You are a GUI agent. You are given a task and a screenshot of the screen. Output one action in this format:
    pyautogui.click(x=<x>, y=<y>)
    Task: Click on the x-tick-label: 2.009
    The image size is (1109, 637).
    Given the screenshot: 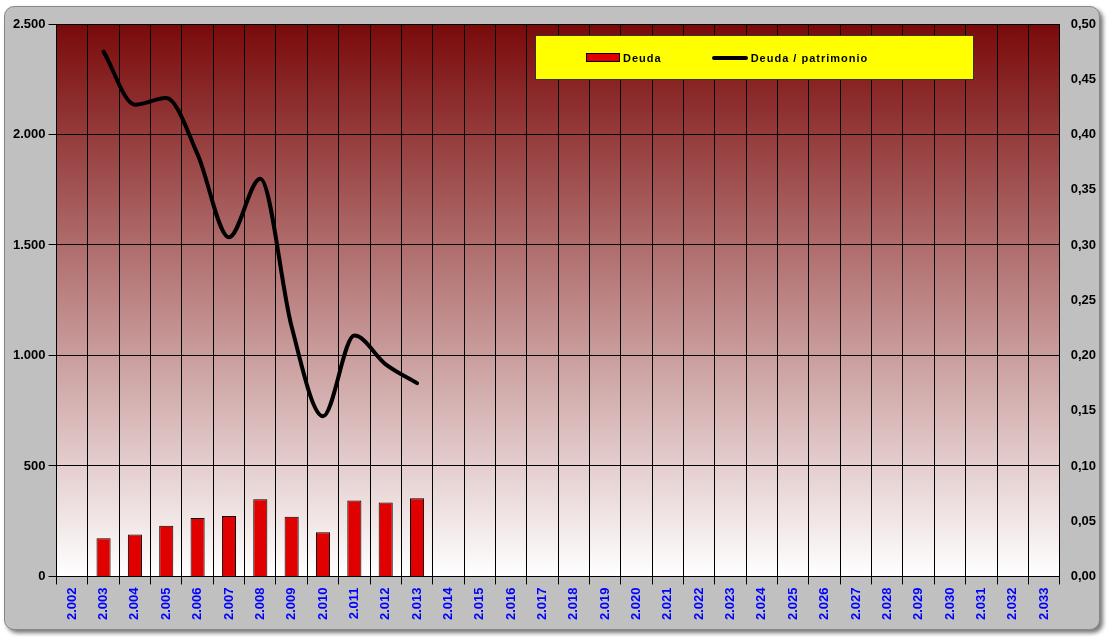 What is the action you would take?
    pyautogui.click(x=291, y=604)
    